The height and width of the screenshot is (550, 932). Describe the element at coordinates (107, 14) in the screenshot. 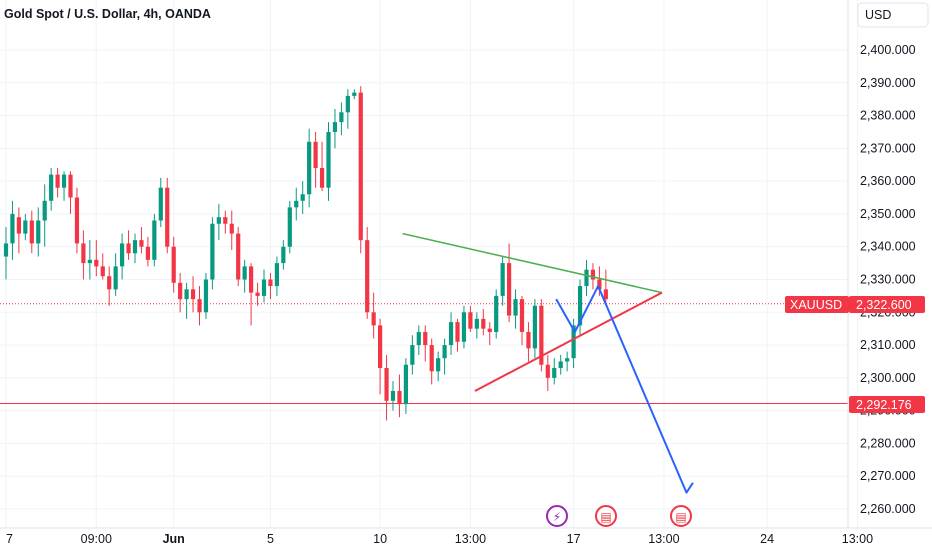

I see `chart-title: Gold Spot / U.S. Dollar, 4h, OANDA` at that location.